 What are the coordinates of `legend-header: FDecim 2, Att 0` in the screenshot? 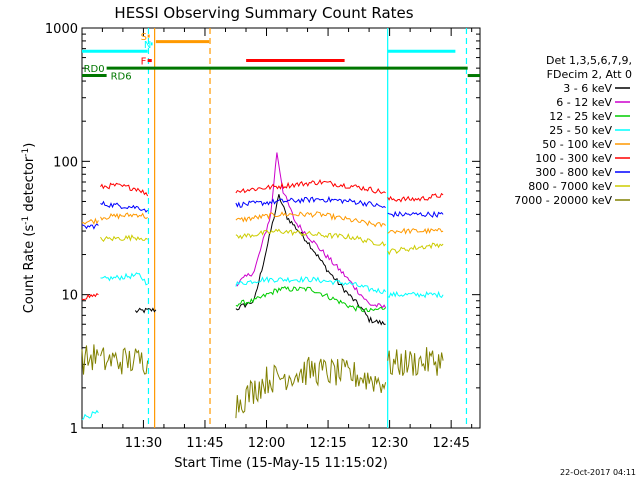 It's located at (589, 74).